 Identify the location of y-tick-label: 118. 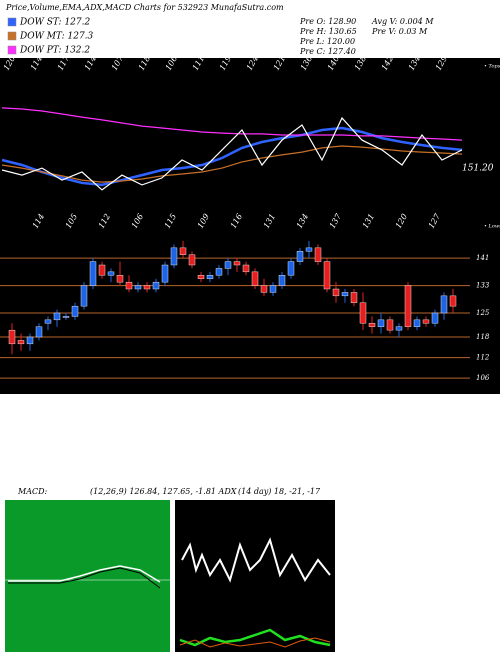
(483, 337).